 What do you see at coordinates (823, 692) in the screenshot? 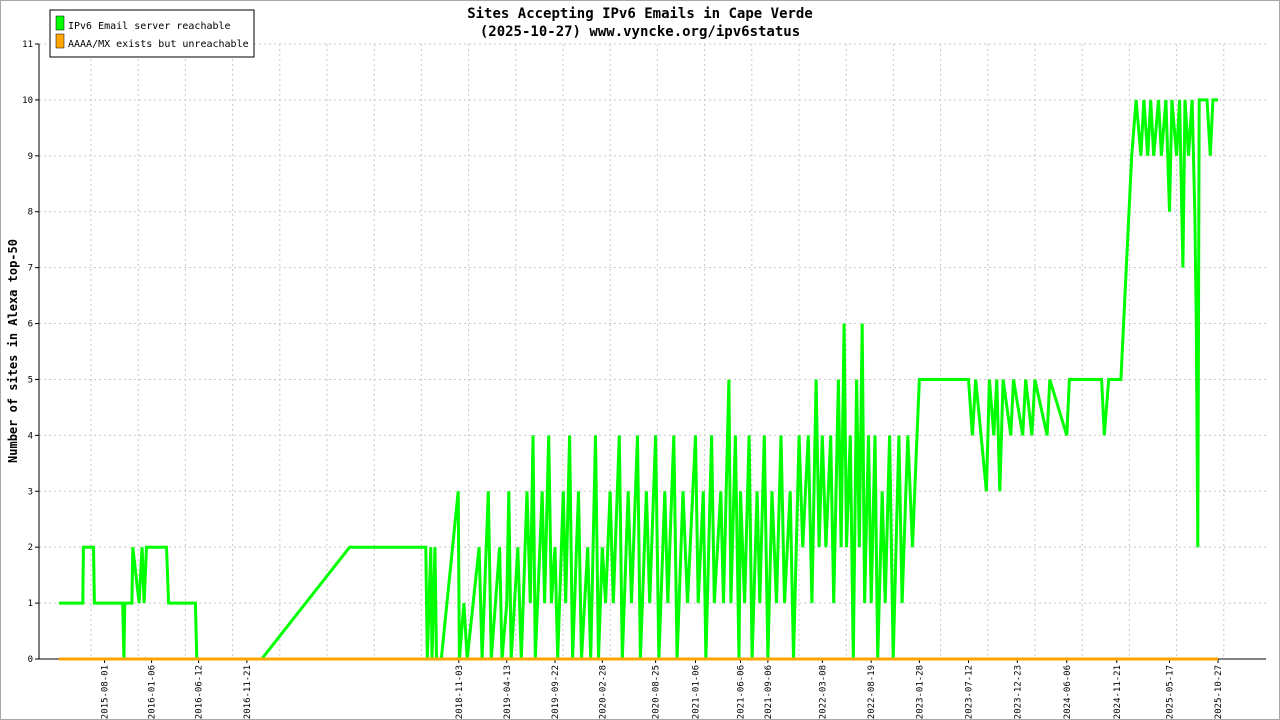
I see `x-tick-label: 2022-03-08` at bounding box center [823, 692].